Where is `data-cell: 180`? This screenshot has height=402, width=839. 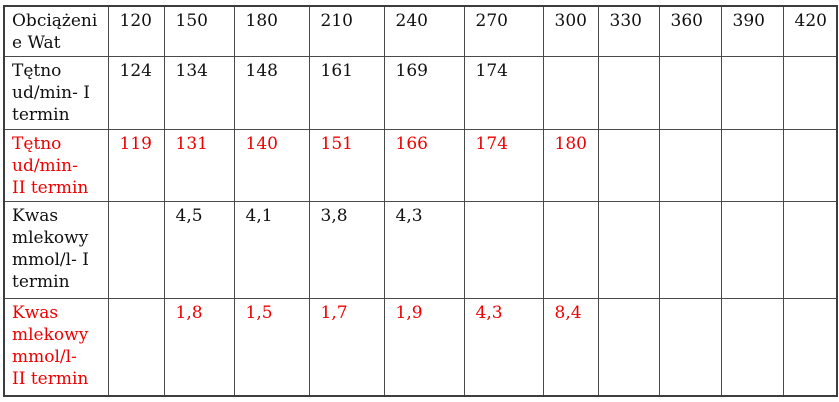
data-cell: 180 is located at coordinates (570, 165).